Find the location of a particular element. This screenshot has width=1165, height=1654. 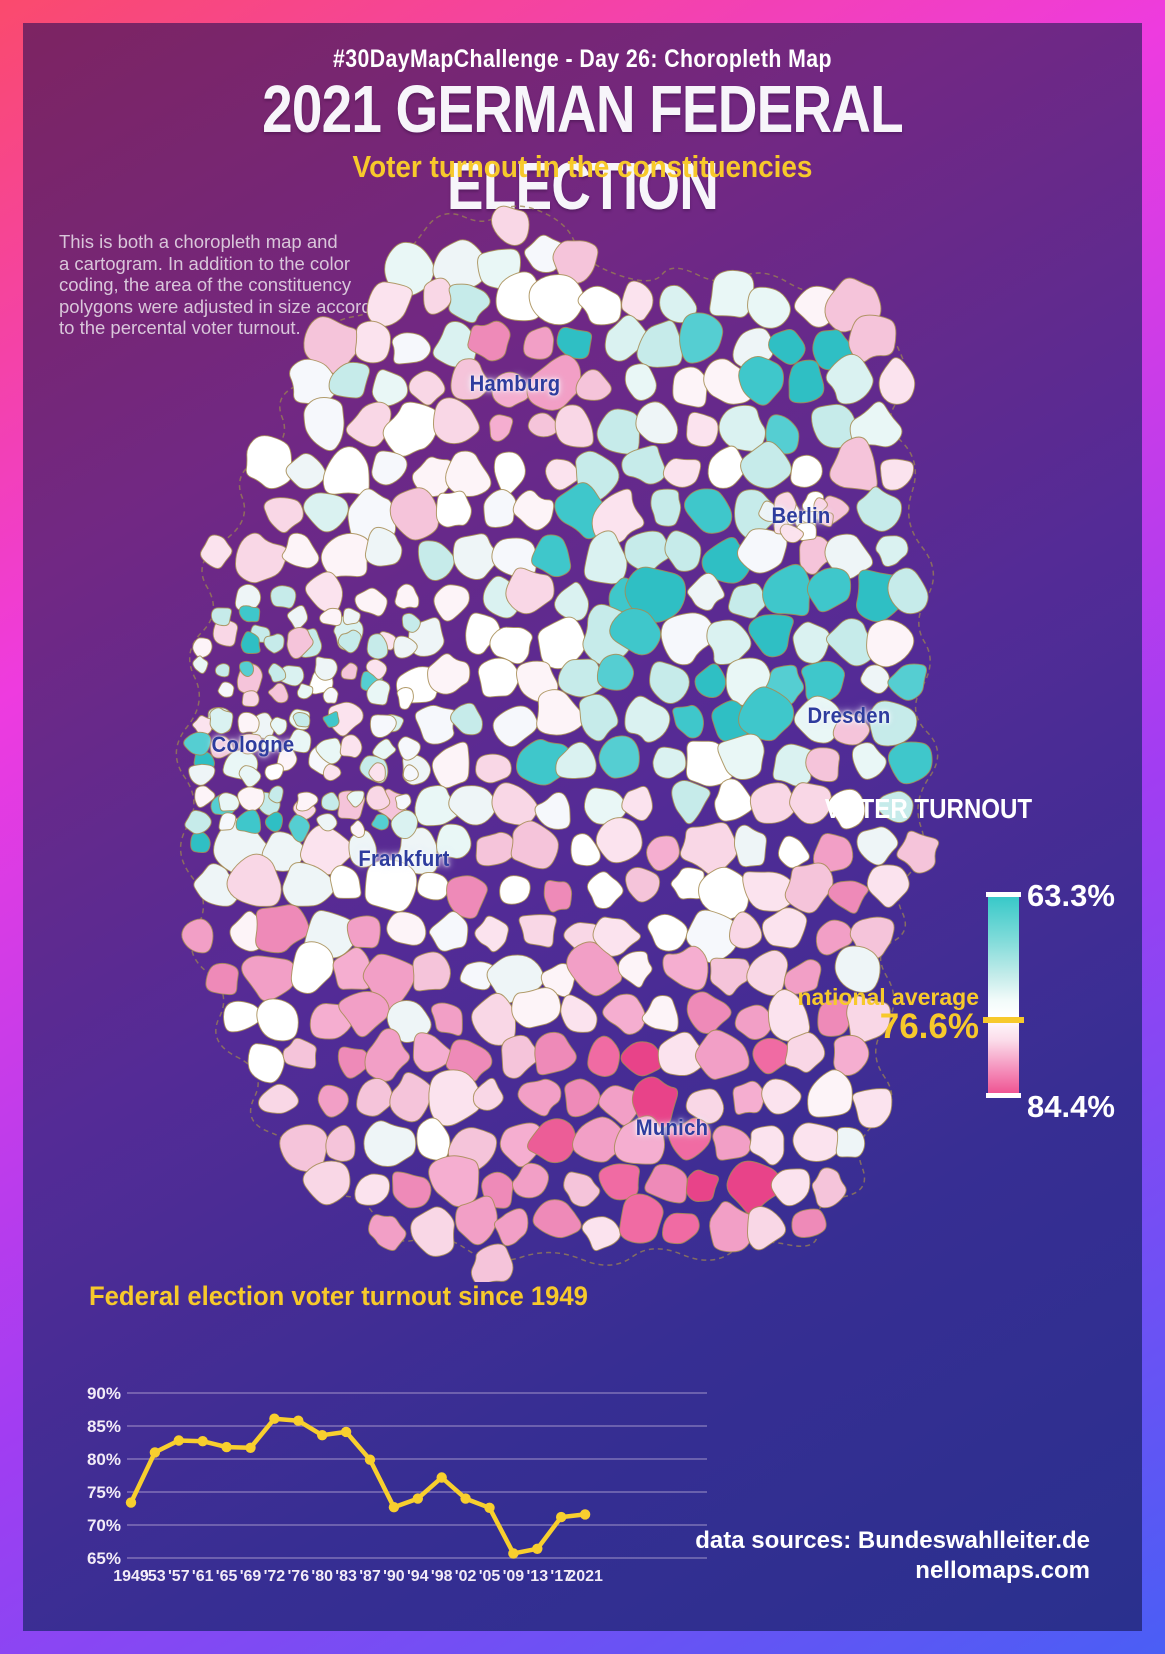

svg-text: '83 is located at coordinates (346, 1576).